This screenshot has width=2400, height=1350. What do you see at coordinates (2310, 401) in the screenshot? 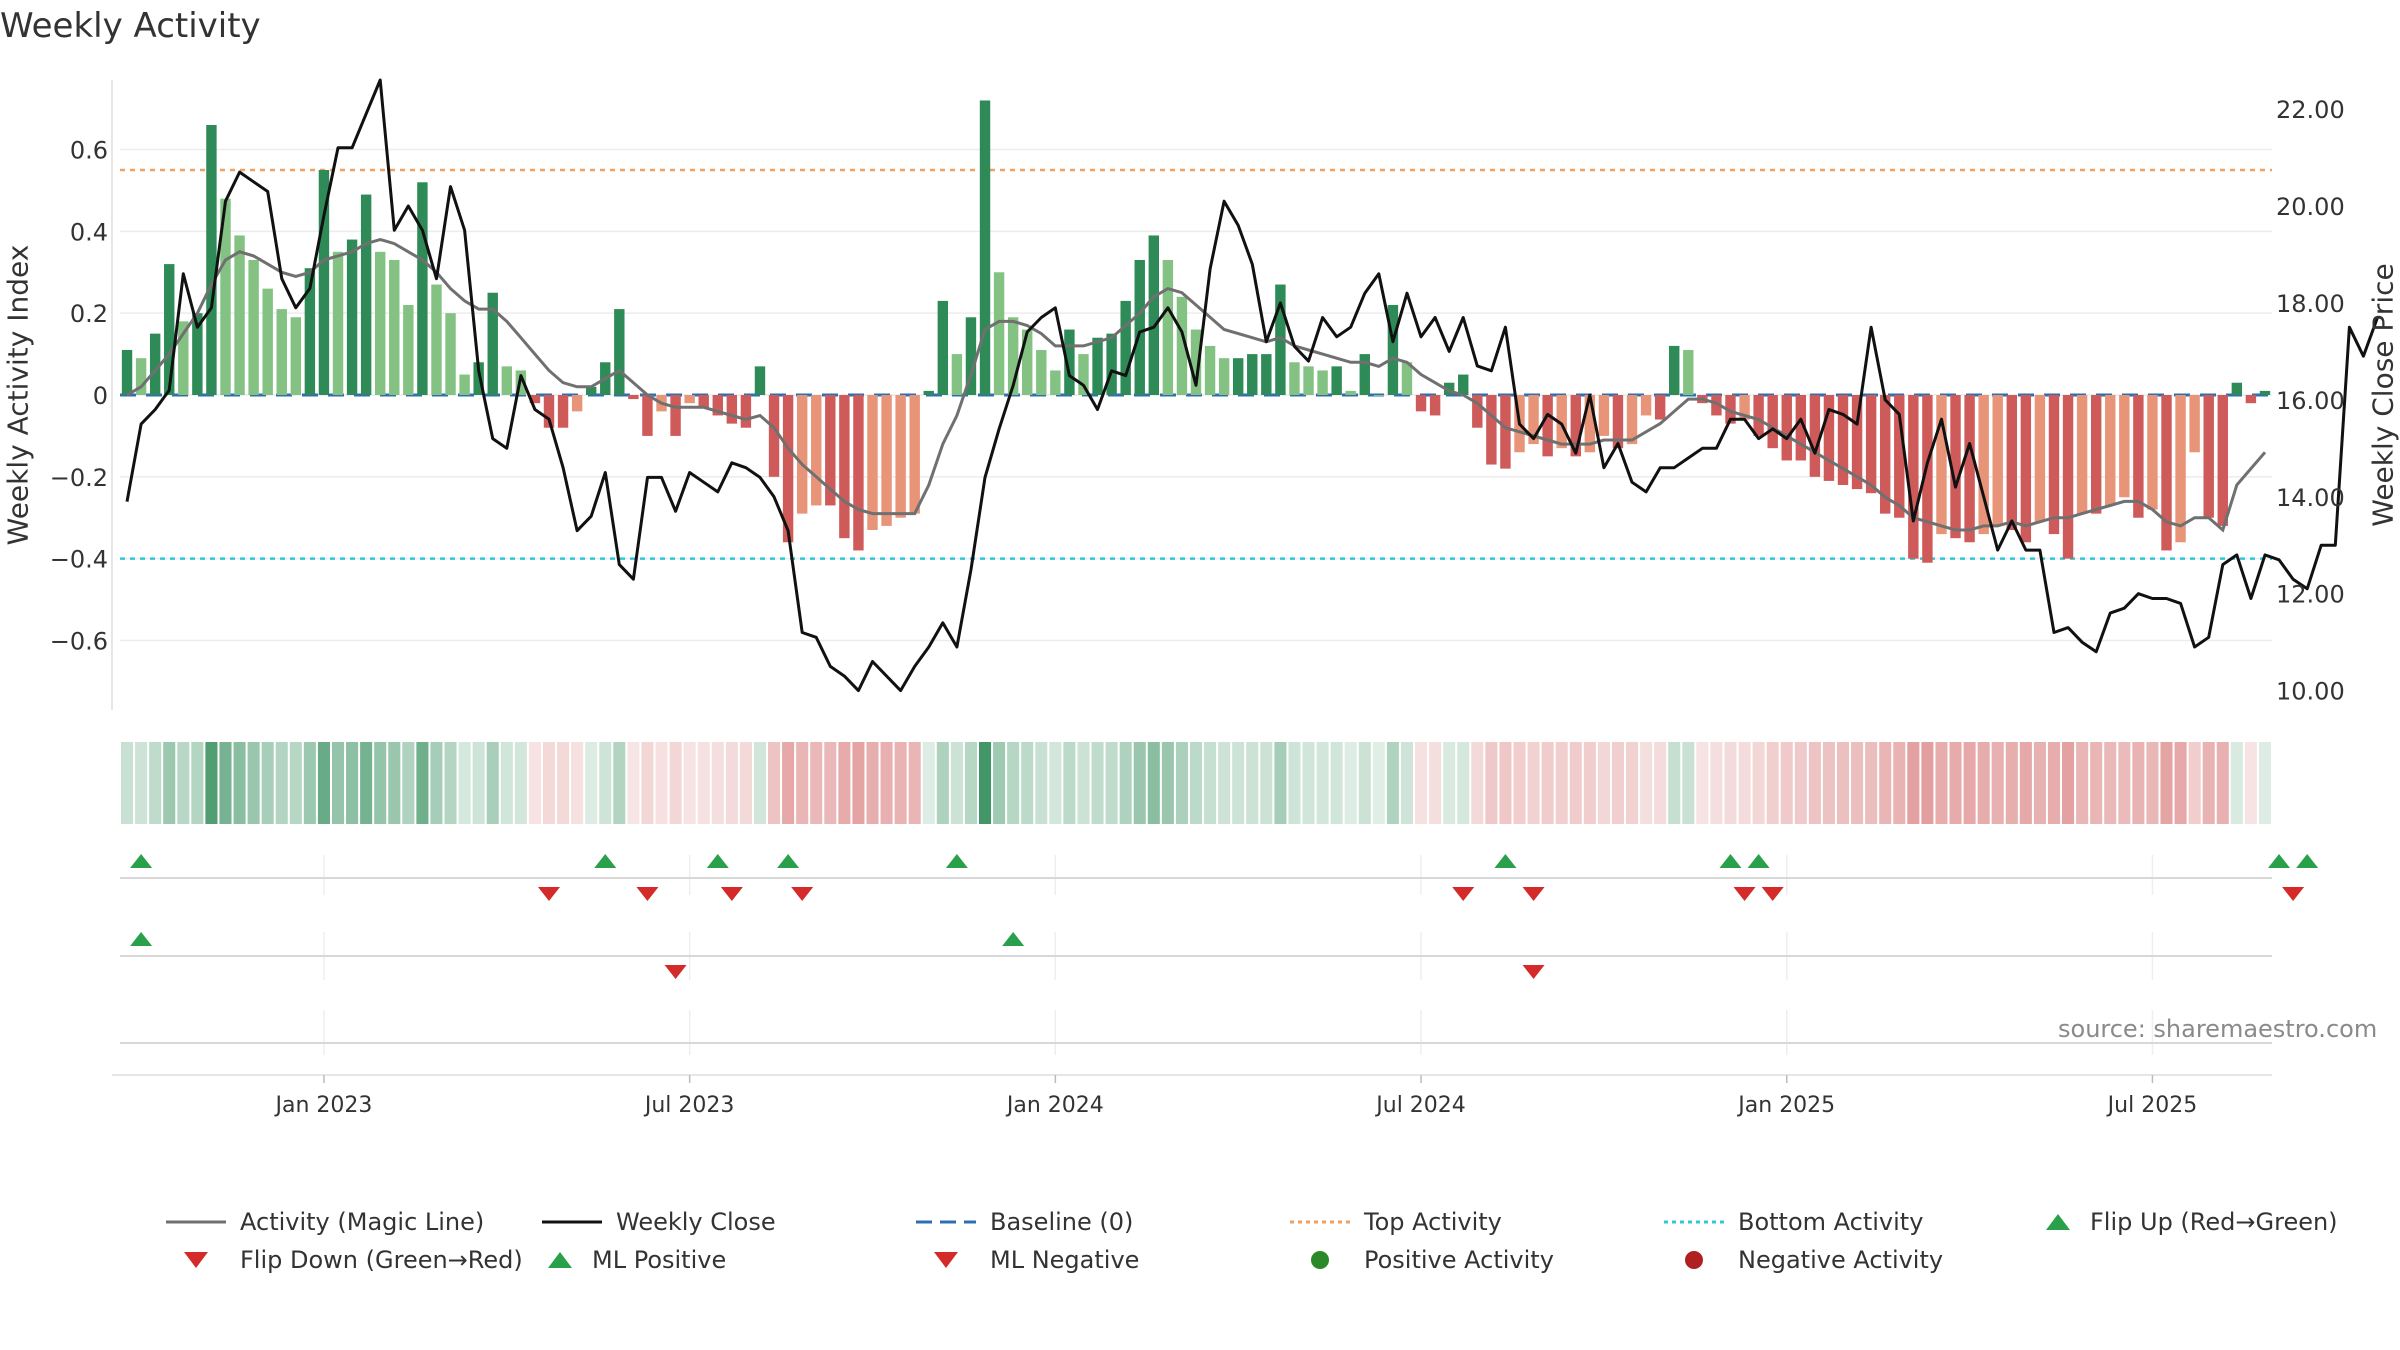
I see `y-tick-right: 16.00` at bounding box center [2310, 401].